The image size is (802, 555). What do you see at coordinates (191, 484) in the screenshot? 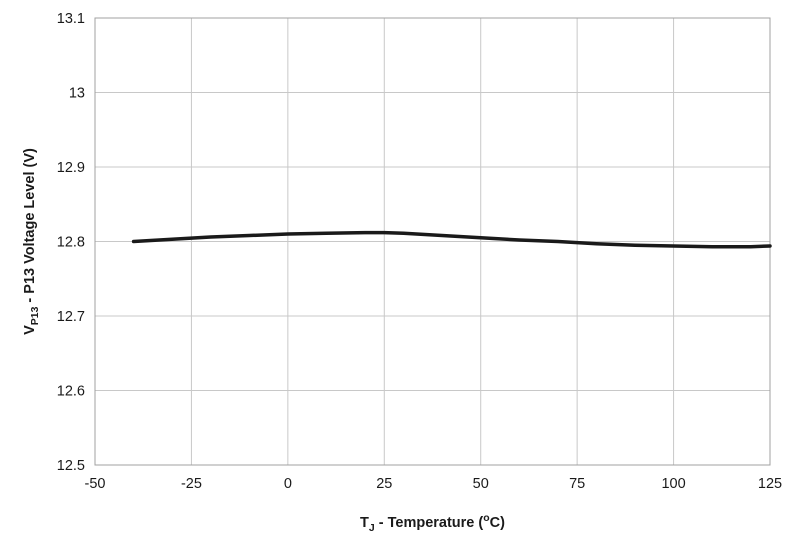
I see `x-tick-label: -25` at bounding box center [191, 484].